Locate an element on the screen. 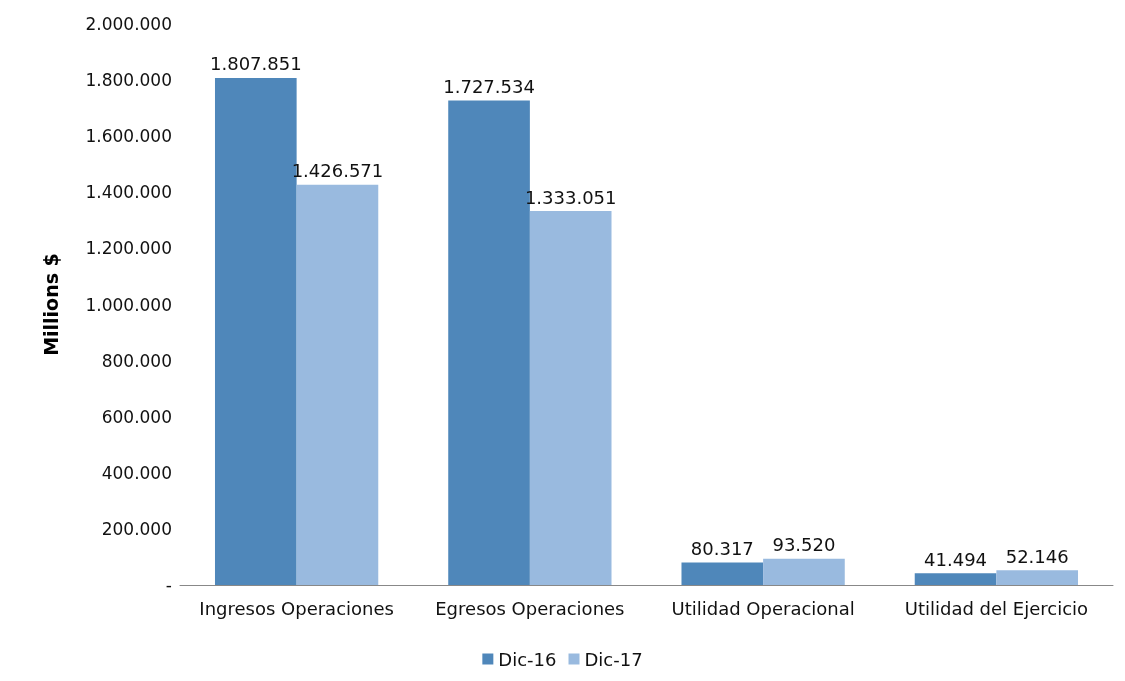 The width and height of the screenshot is (1125, 681). y-tick-label: 1.400.000 is located at coordinates (128, 192).